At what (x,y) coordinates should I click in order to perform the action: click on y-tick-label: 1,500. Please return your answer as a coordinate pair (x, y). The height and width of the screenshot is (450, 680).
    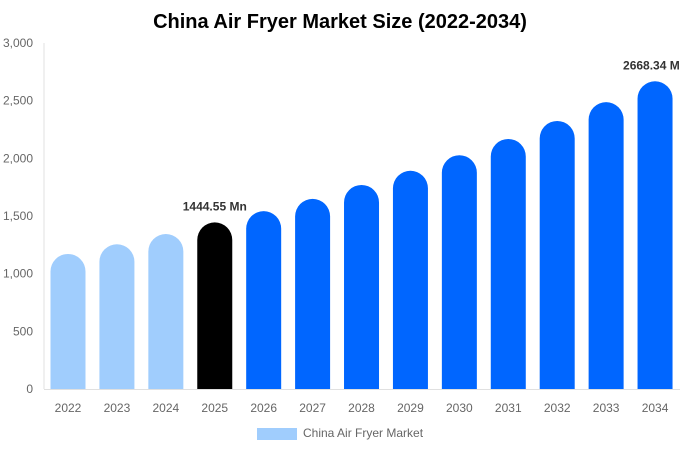
    Looking at the image, I should click on (18, 216).